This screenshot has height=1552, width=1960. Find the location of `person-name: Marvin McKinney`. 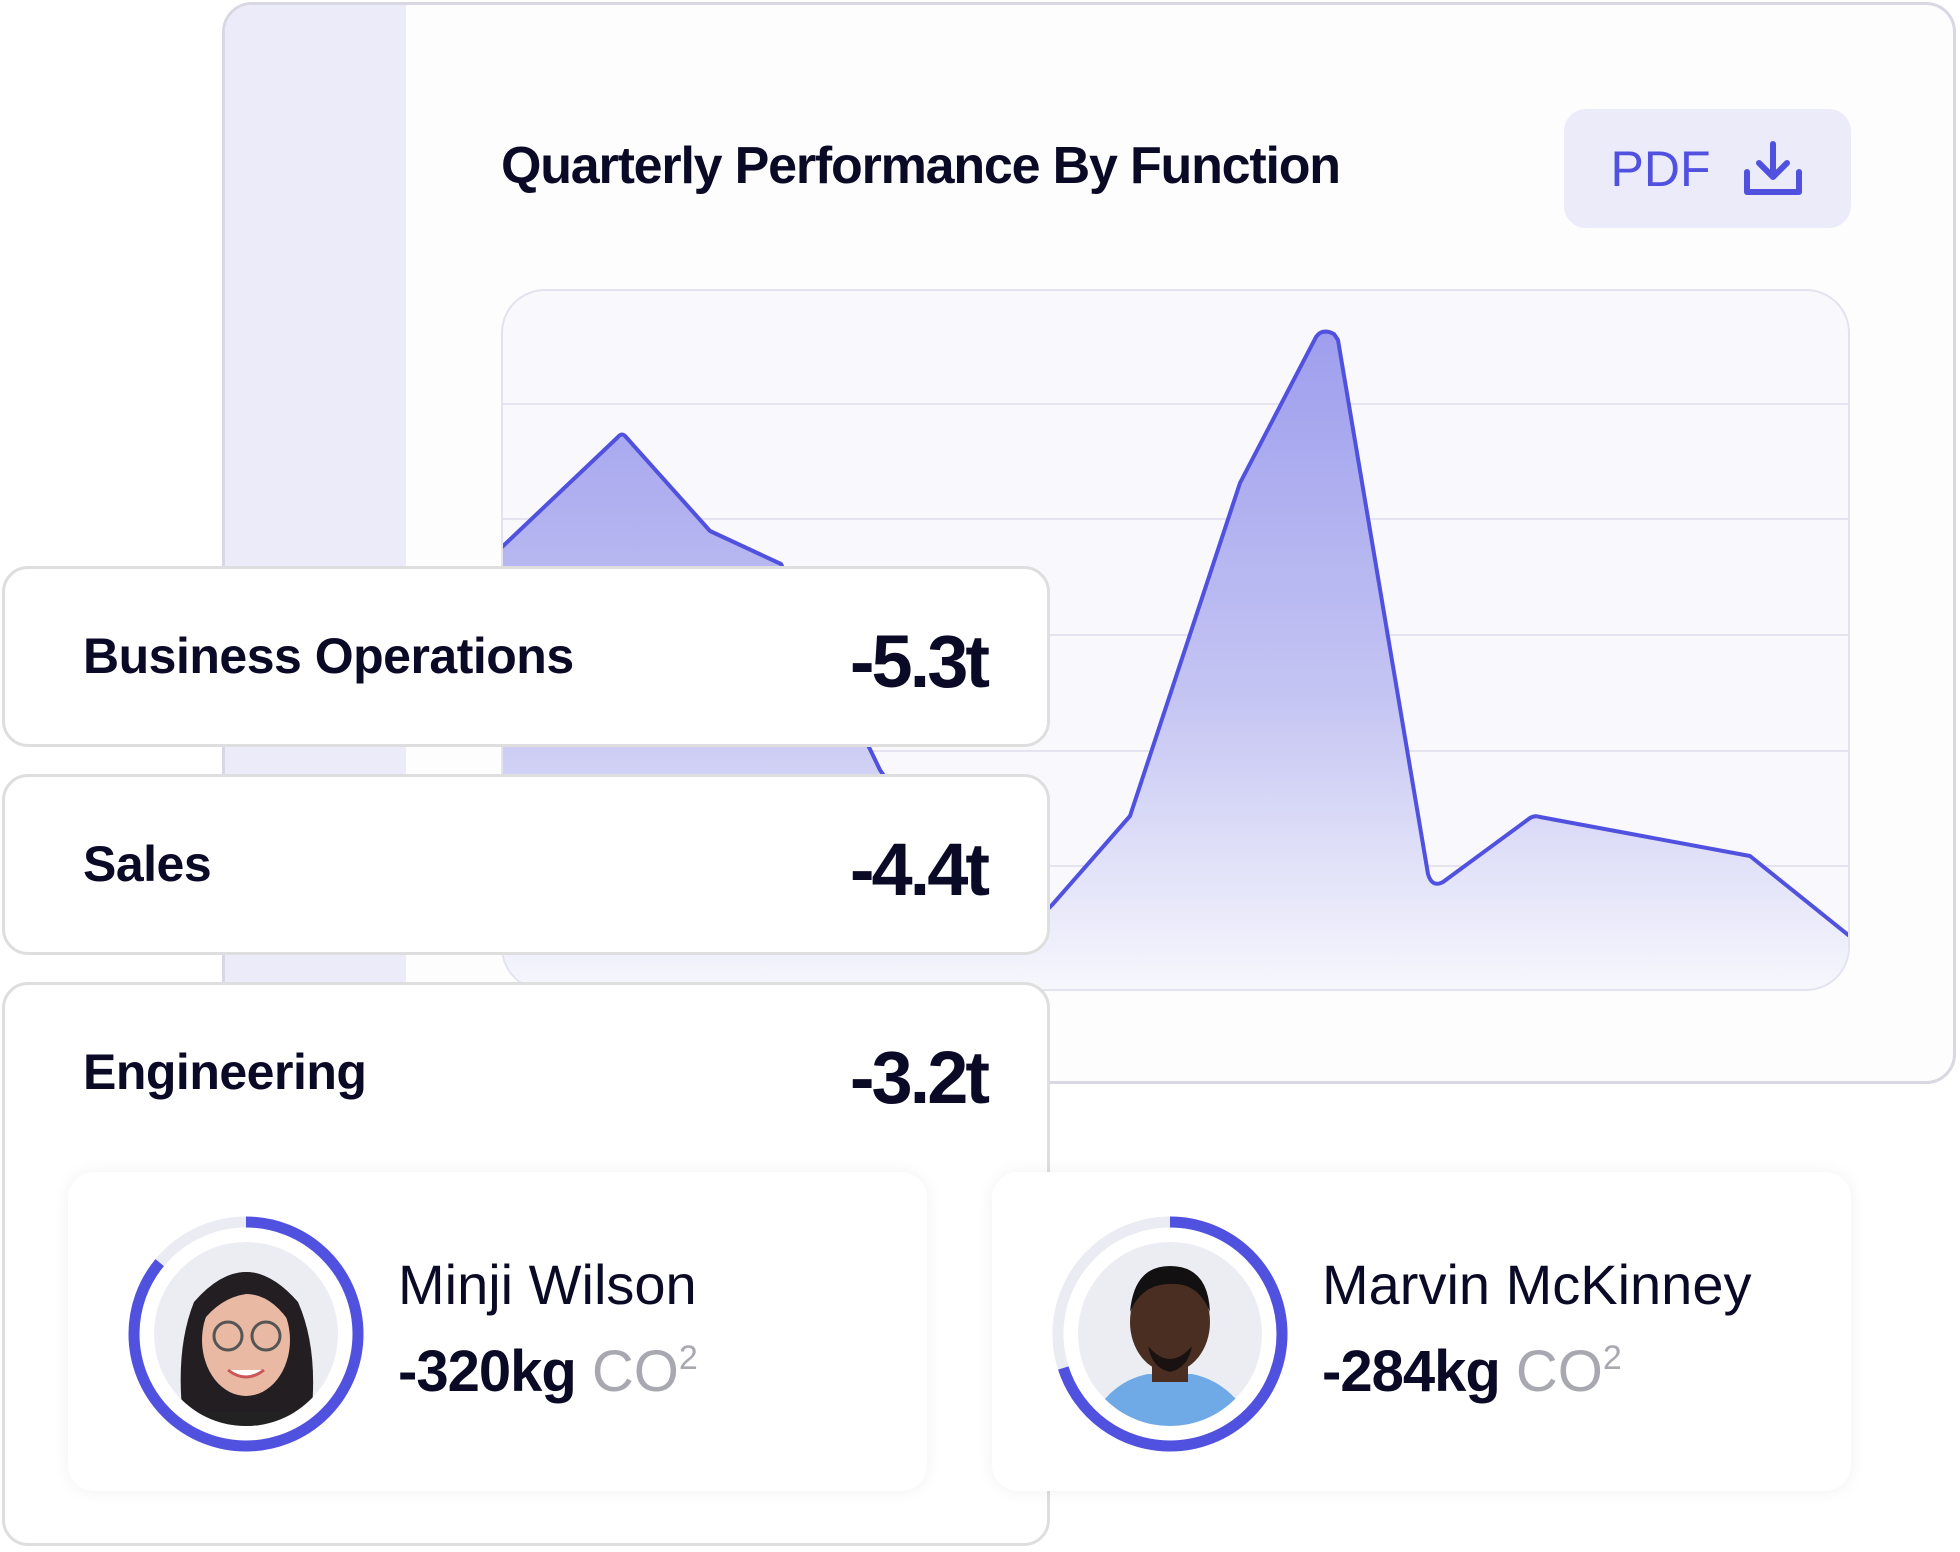

person-name: Marvin McKinney is located at coordinates (1537, 1284).